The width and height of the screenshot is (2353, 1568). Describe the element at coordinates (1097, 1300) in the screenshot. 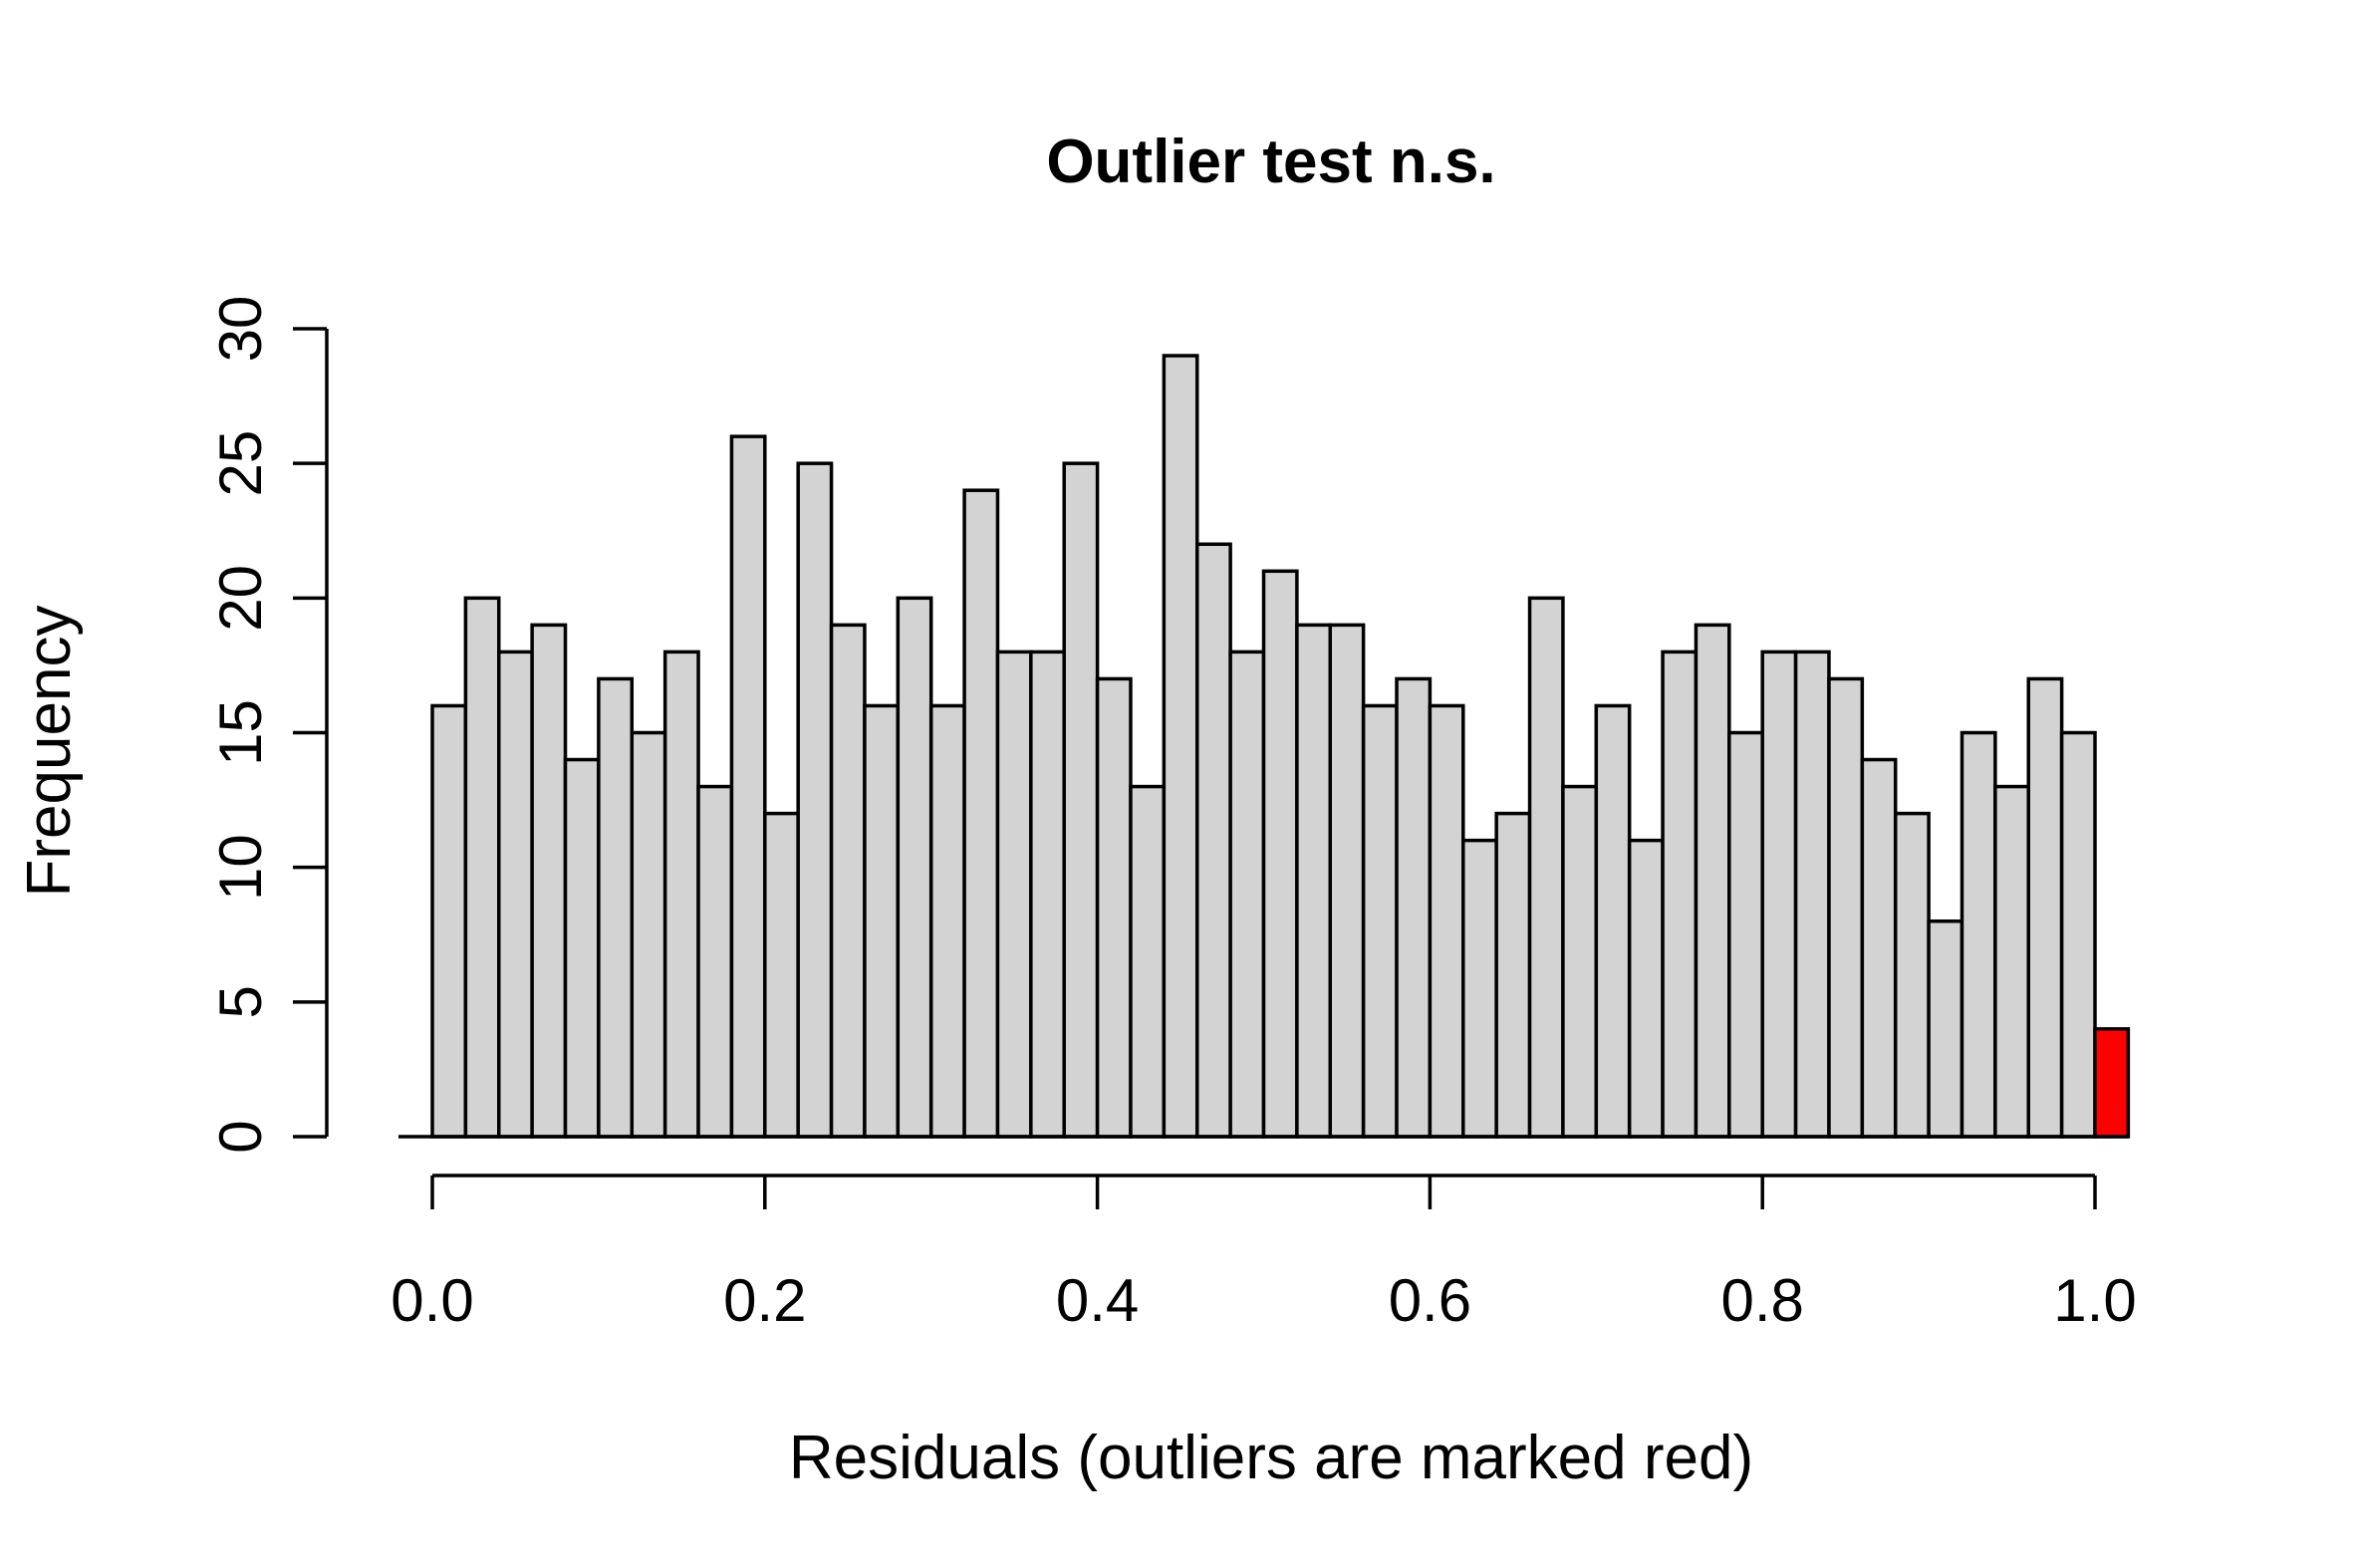

I see `x-tick-label: 0.4` at that location.